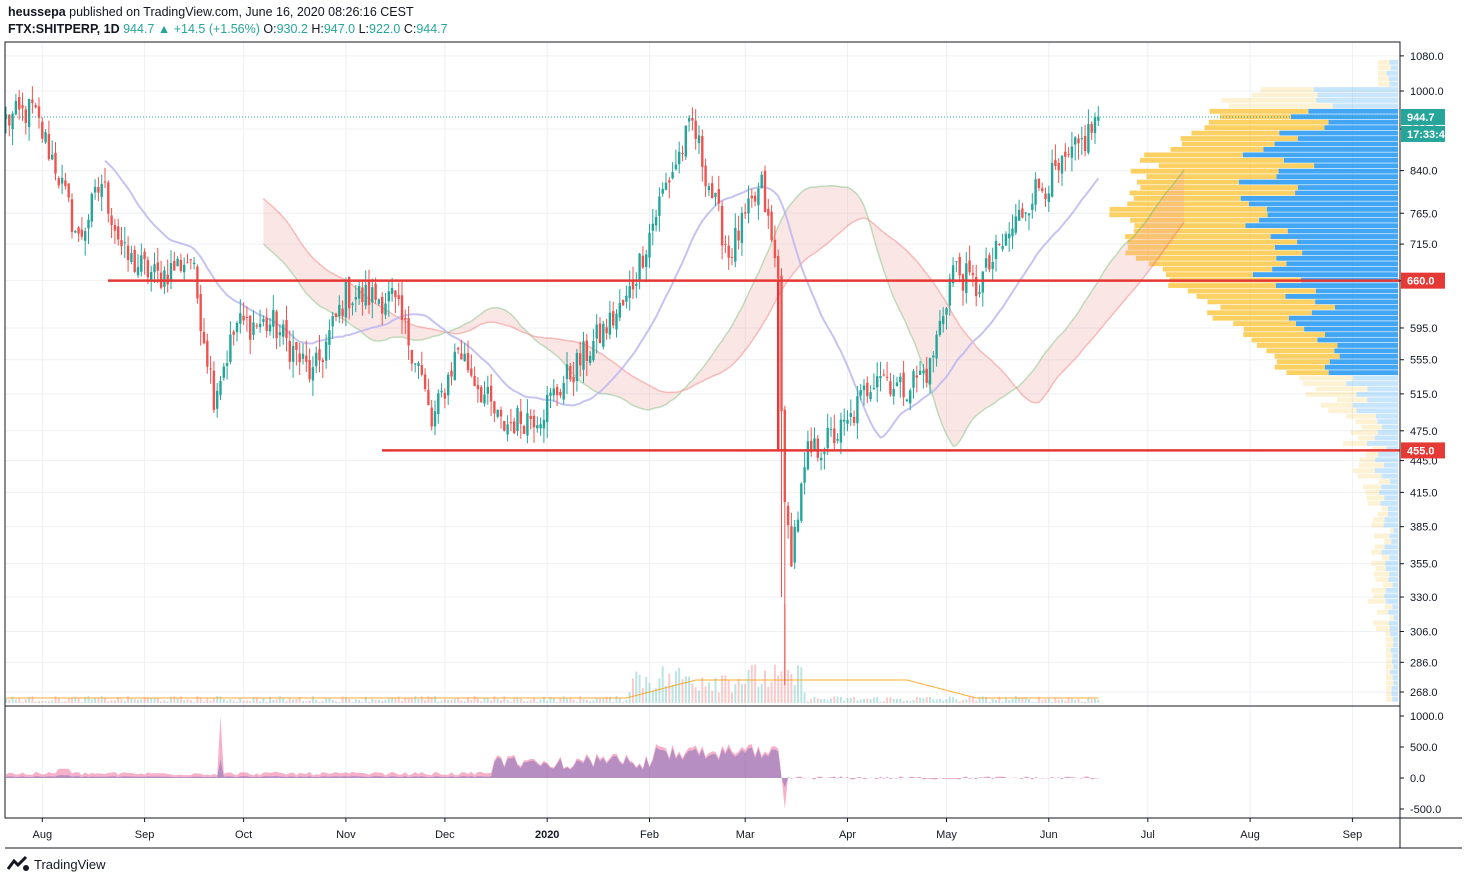 The height and width of the screenshot is (883, 1468). Describe the element at coordinates (723, 300) in the screenshot. I see `cloud-span-b` at that location.